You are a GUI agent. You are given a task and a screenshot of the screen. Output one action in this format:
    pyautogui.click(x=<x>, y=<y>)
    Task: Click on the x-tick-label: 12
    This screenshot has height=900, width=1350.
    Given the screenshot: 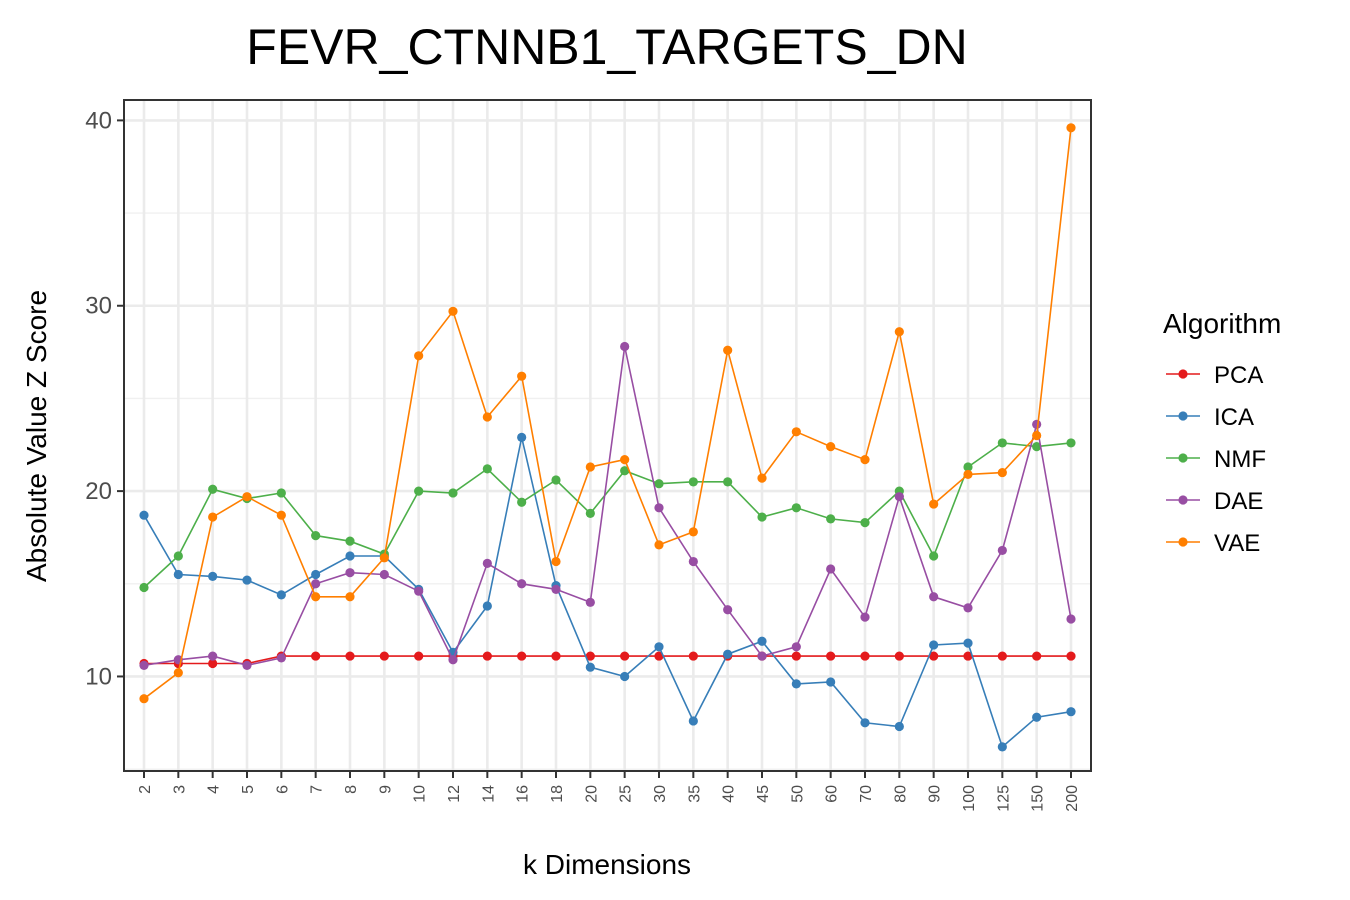 What is the action you would take?
    pyautogui.click(x=454, y=794)
    